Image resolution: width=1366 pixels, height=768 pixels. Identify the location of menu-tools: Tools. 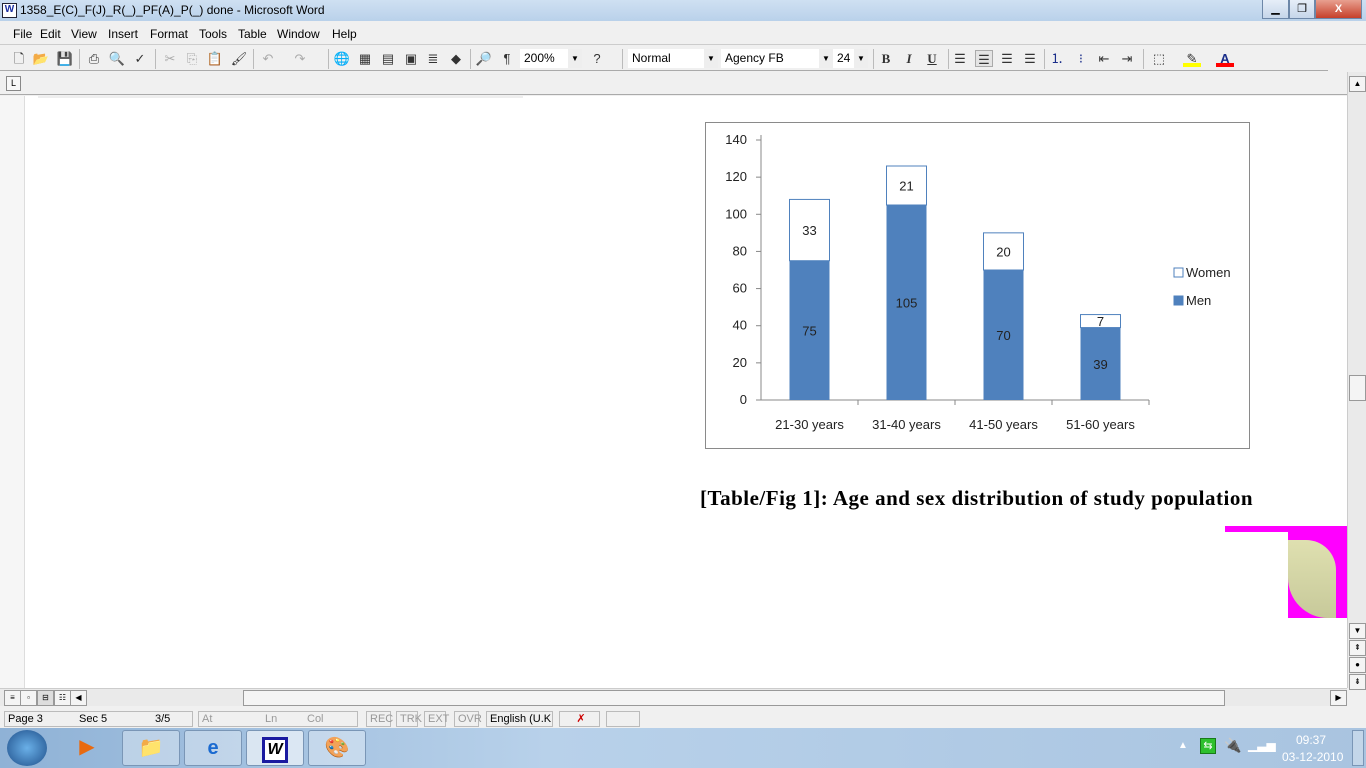
(213, 34).